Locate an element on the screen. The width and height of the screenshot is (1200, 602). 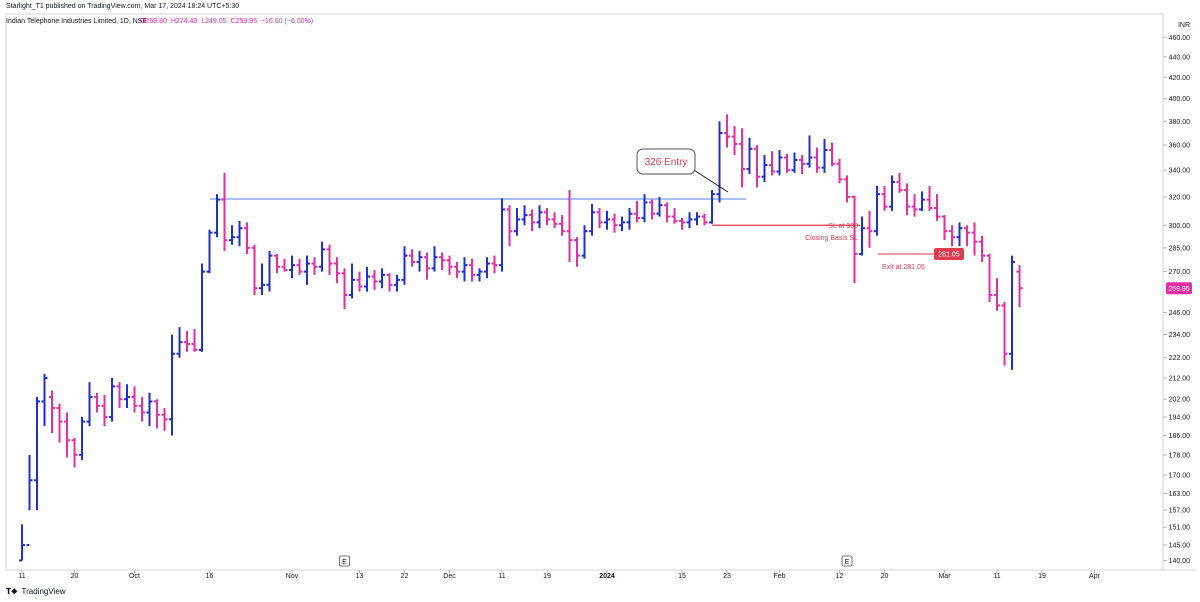
x-tick-label: Oct is located at coordinates (134, 576).